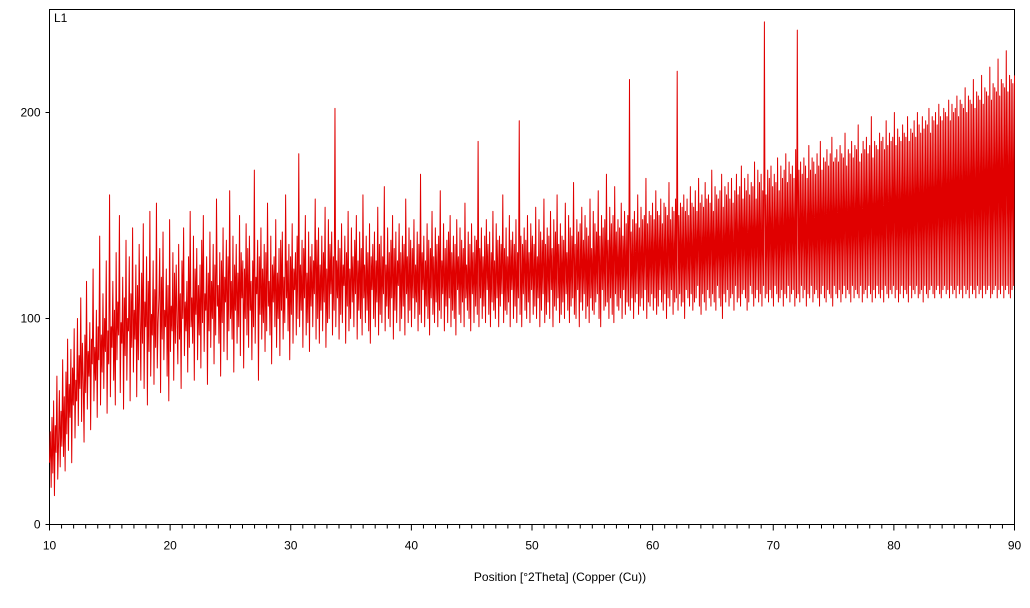 This screenshot has height=608, width=1030. Describe the element at coordinates (30, 319) in the screenshot. I see `y-tick-label: 100` at that location.